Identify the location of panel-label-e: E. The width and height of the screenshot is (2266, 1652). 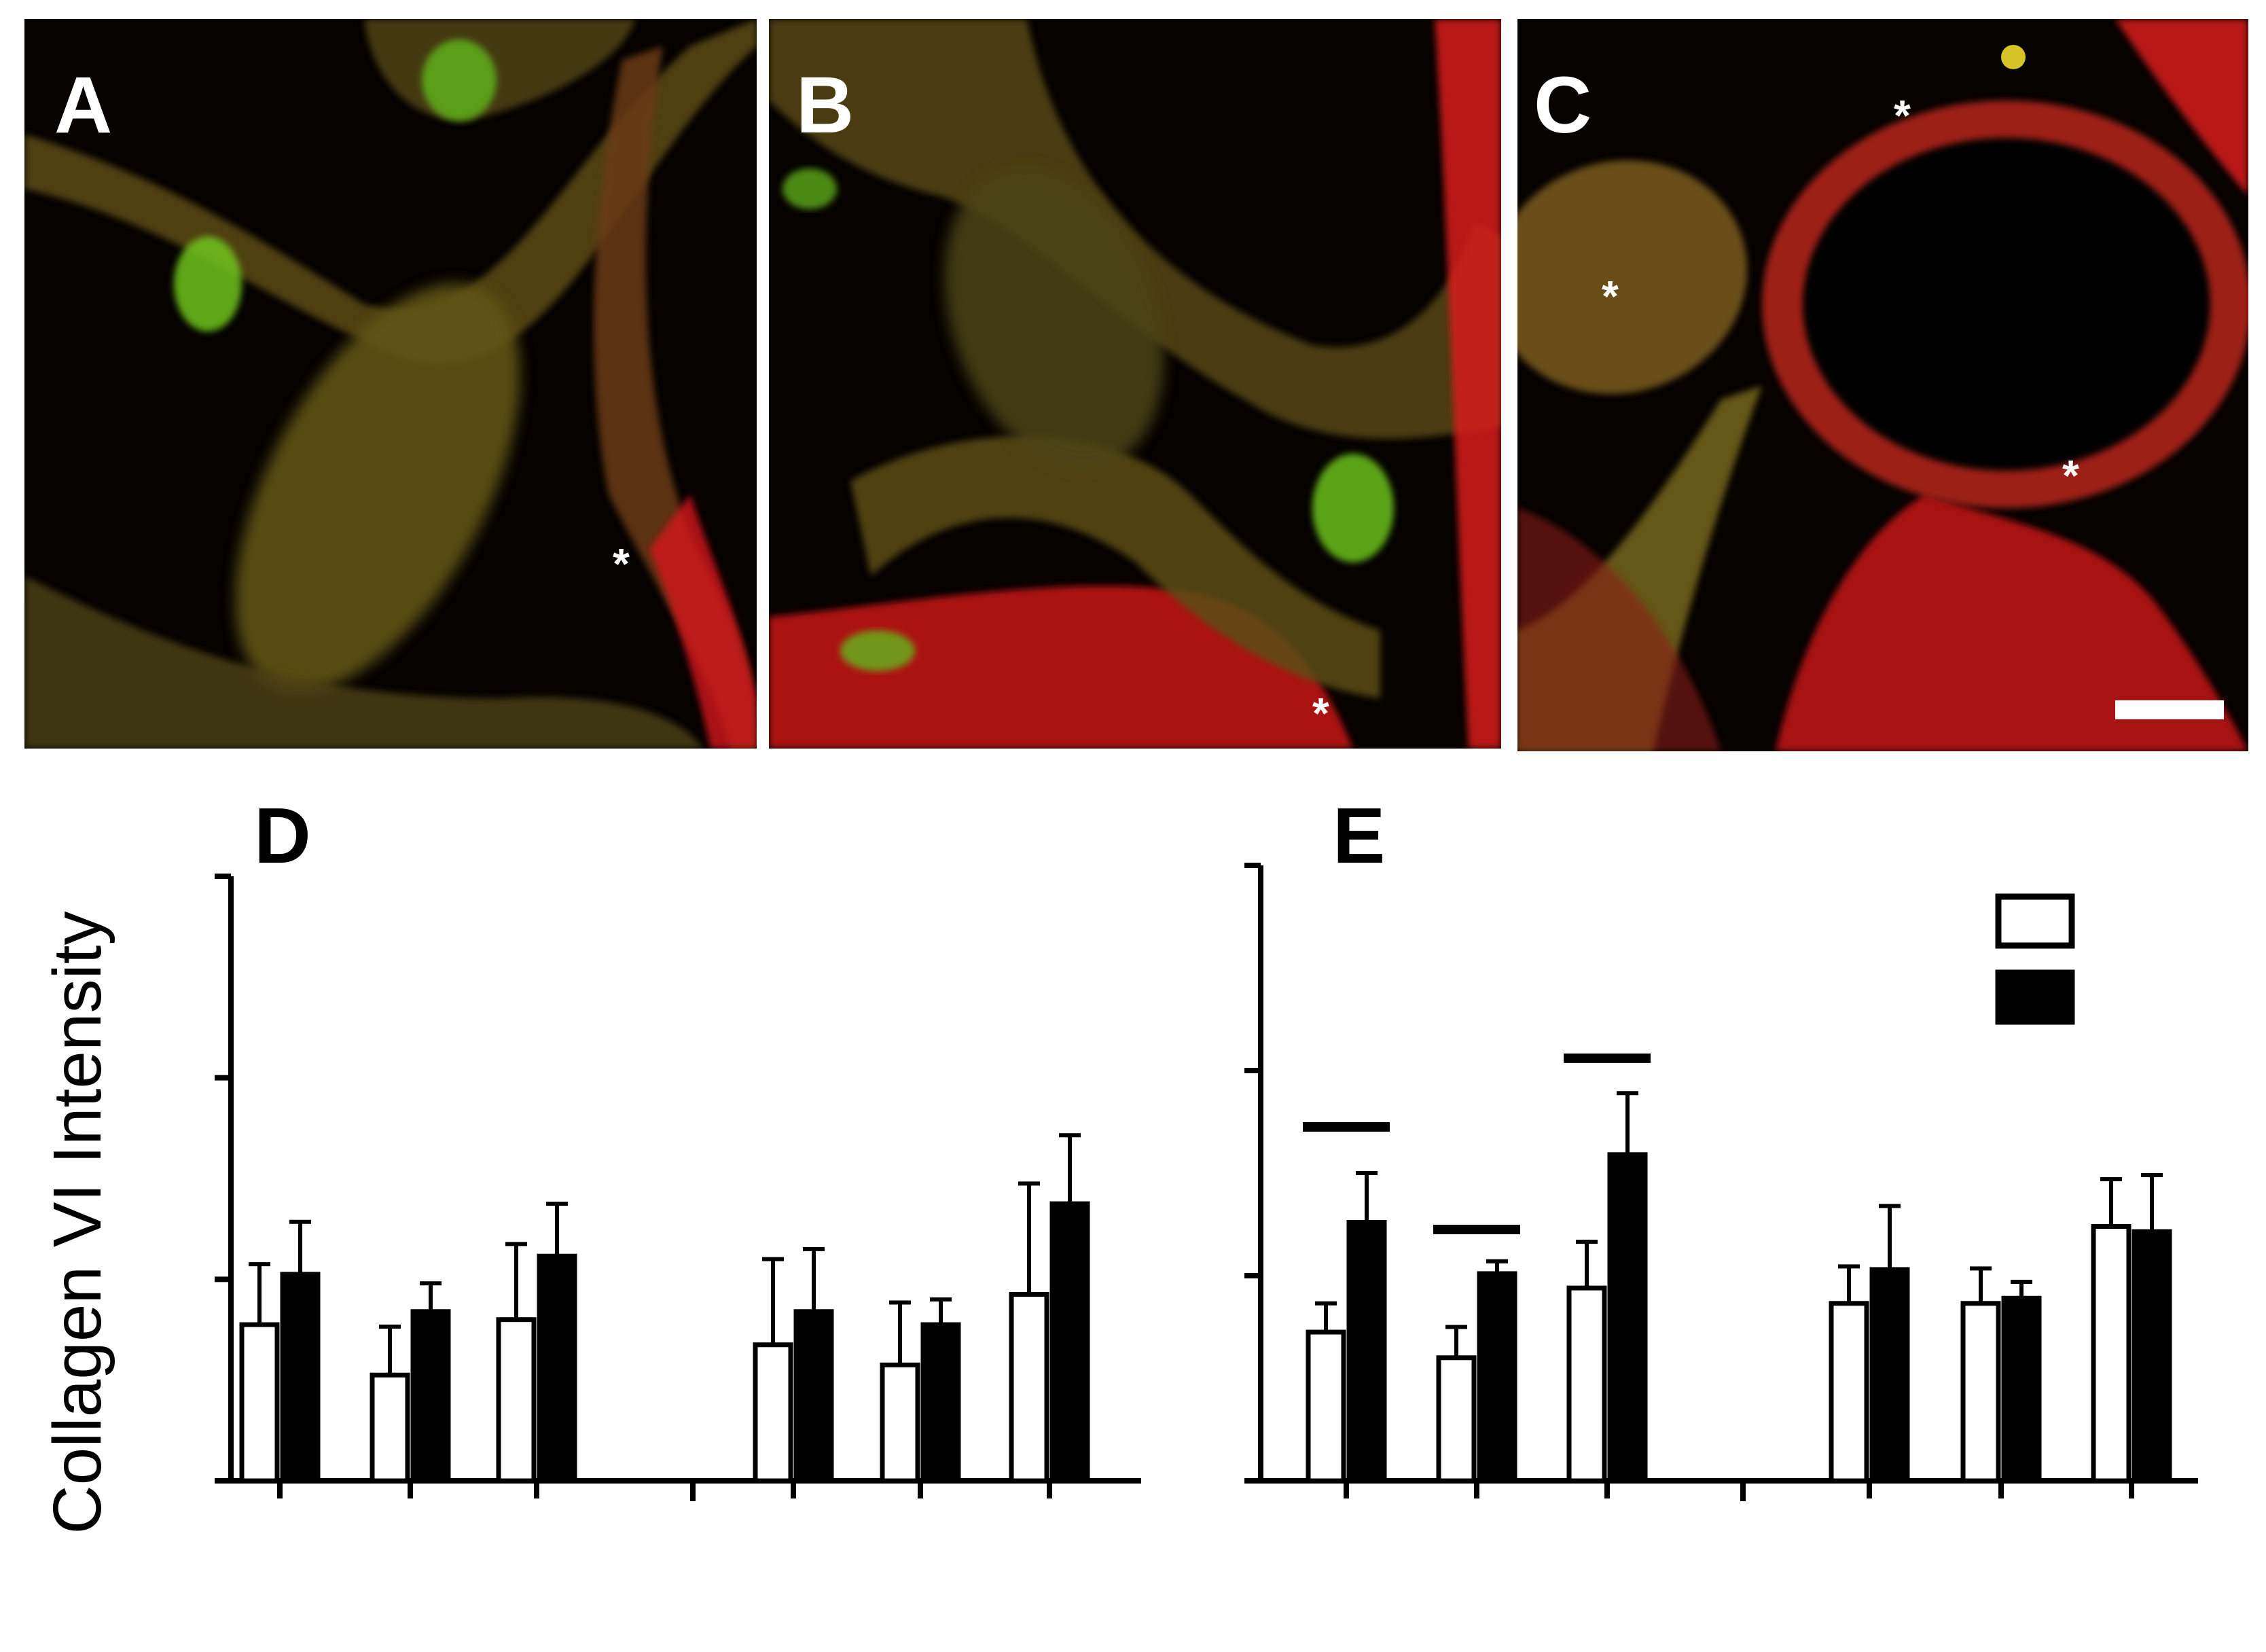
(1359, 835).